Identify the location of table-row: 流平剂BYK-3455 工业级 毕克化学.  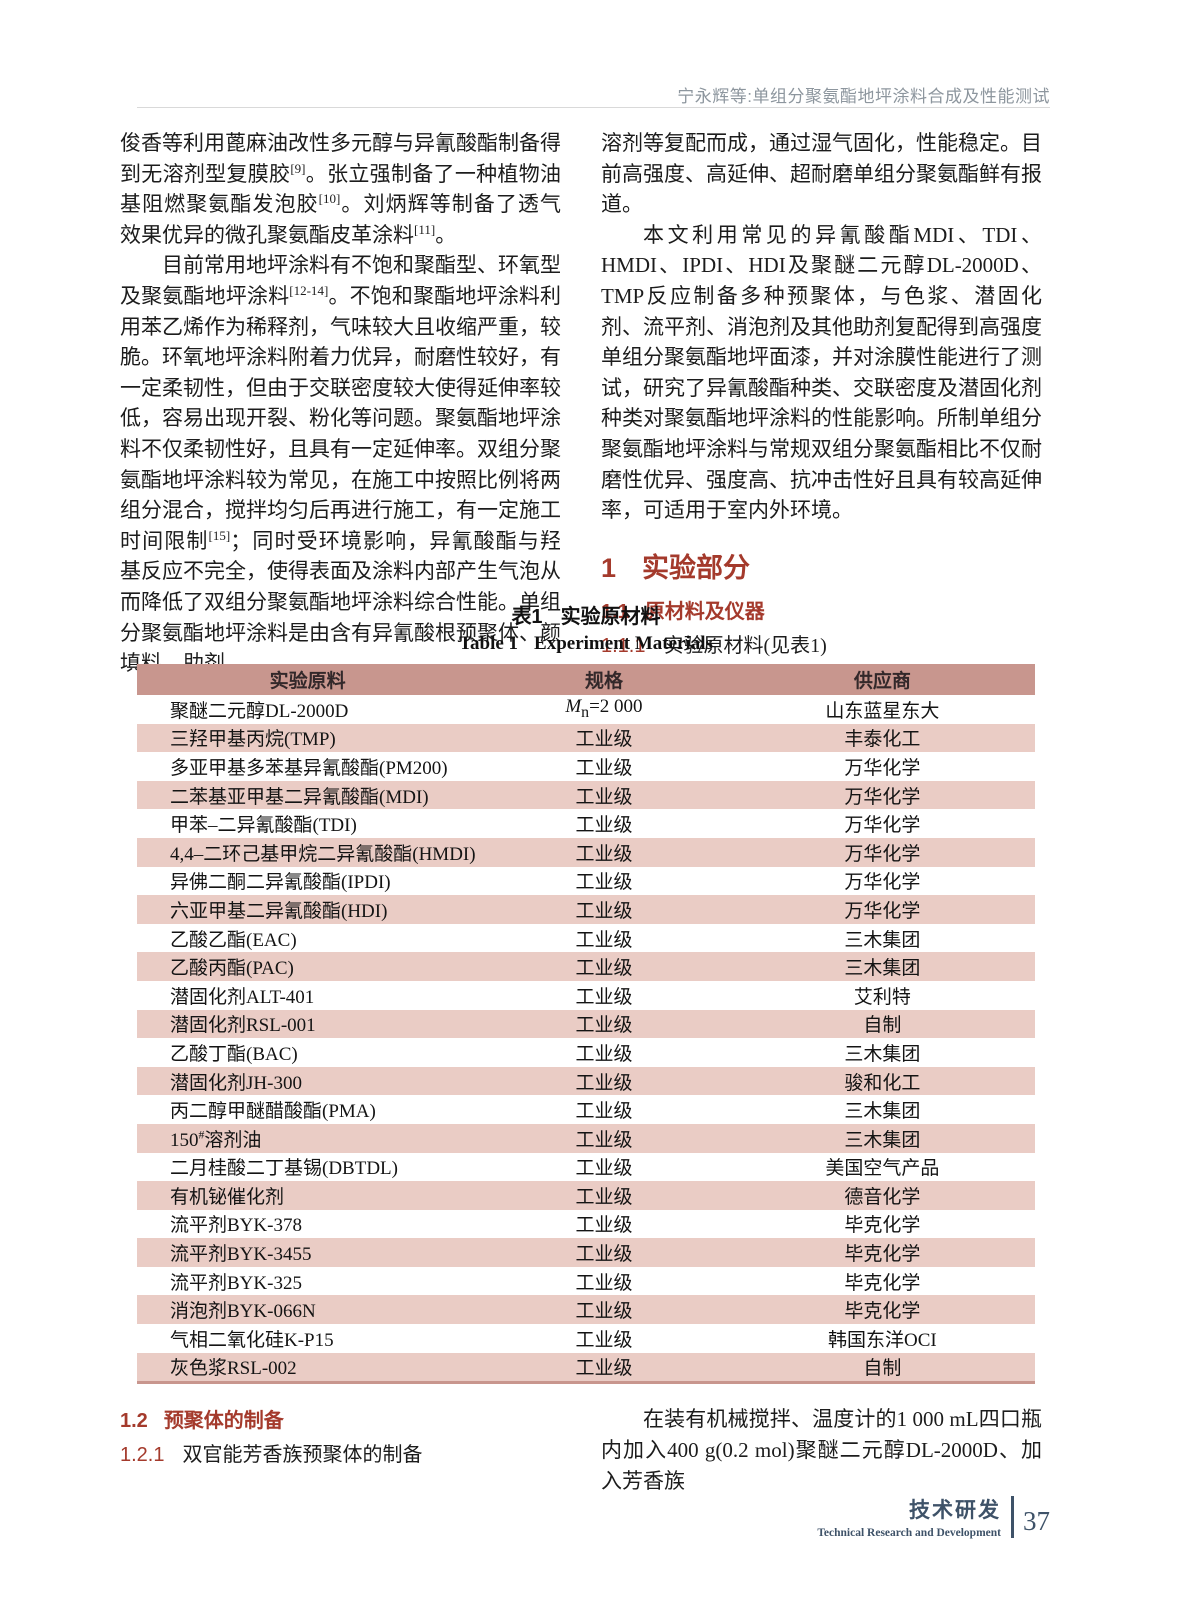
(586, 1252).